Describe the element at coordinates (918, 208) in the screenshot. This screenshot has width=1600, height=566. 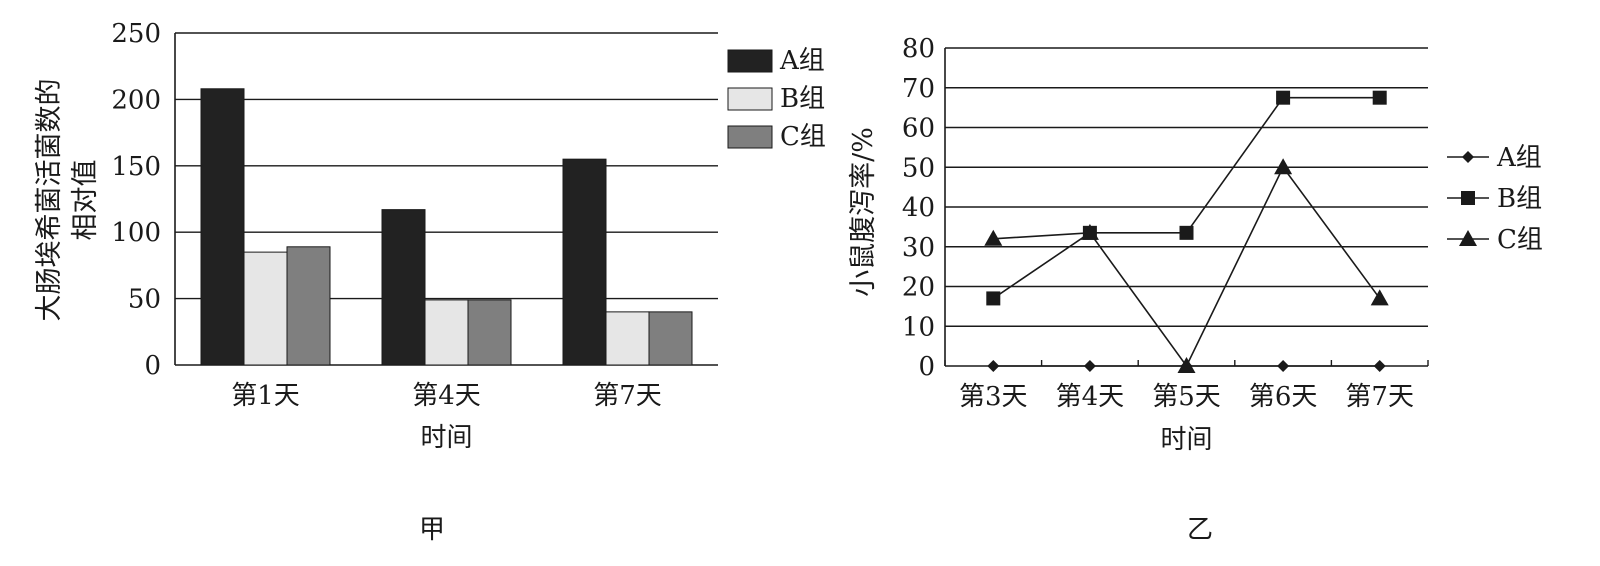
I see `y-tick-label: 40` at that location.